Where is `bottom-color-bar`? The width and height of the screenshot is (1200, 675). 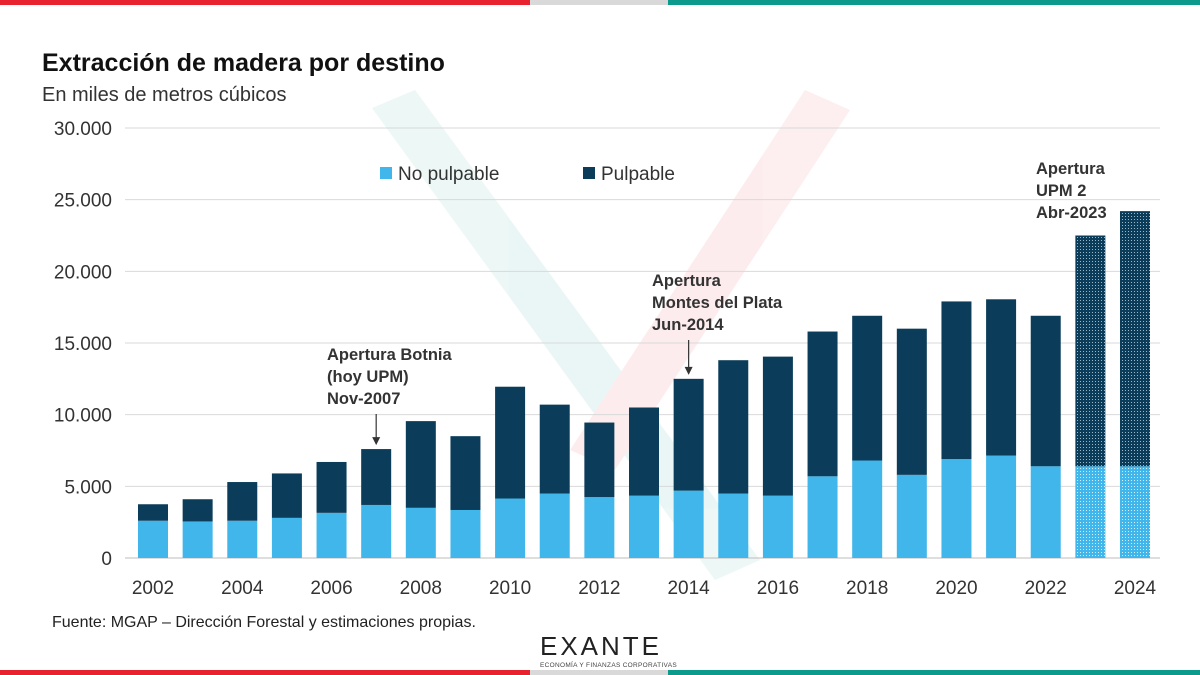
bottom-color-bar is located at coordinates (600, 672).